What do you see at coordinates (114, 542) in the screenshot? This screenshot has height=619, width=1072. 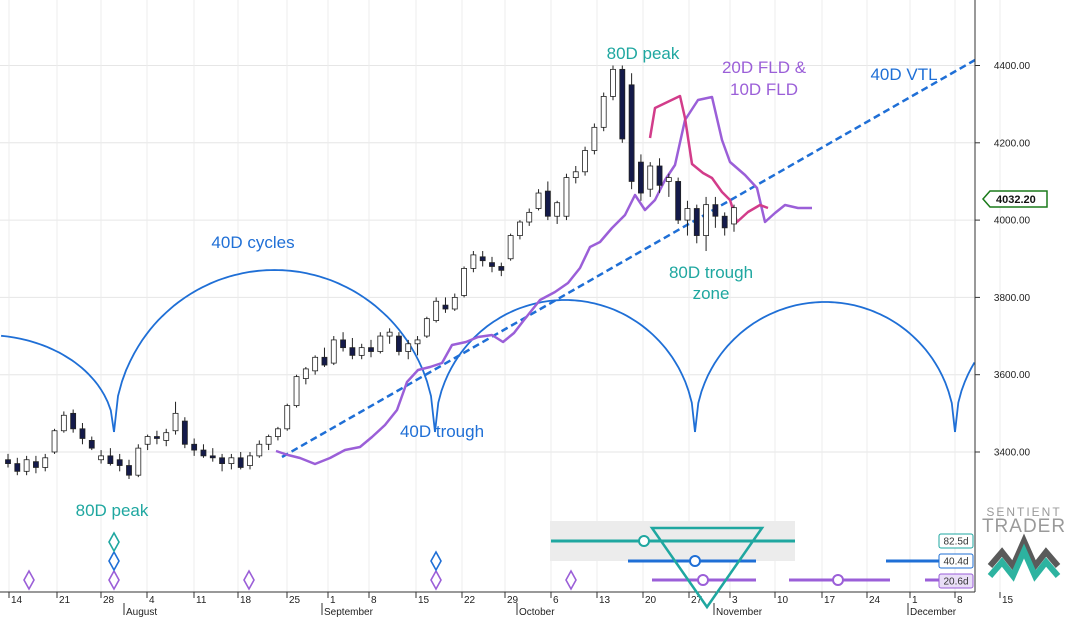 I see `diamond-80d` at bounding box center [114, 542].